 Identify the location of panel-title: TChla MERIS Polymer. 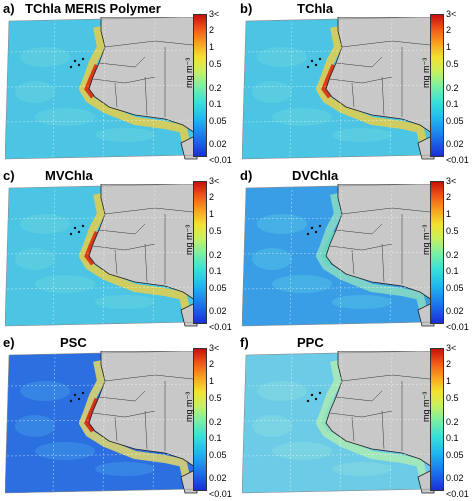
(93, 8).